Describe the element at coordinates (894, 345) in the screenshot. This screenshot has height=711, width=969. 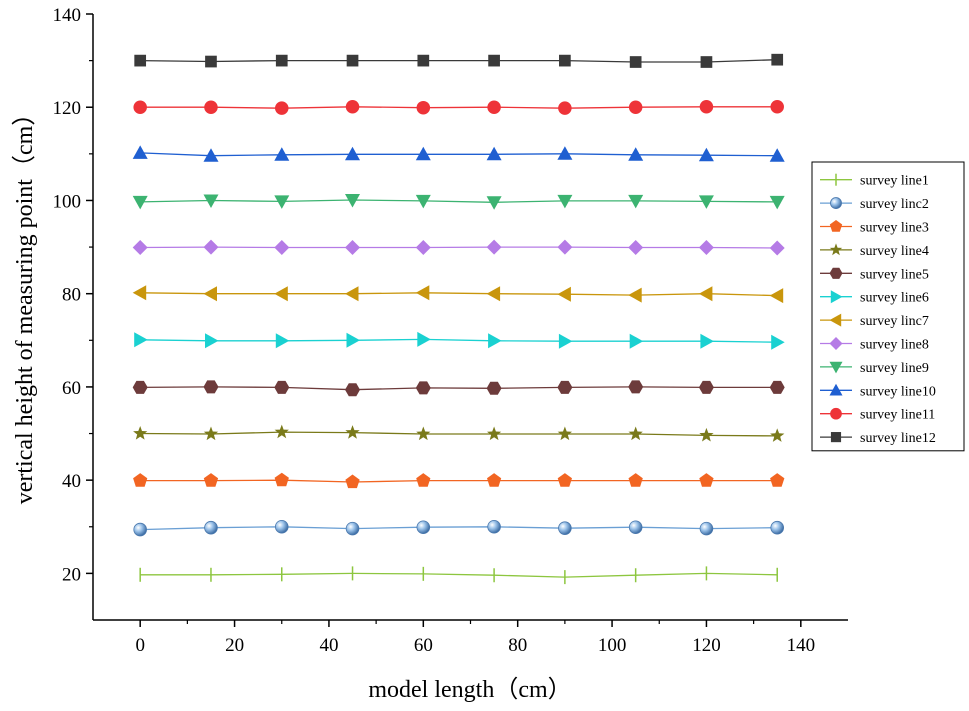
I see `legend-label: survey line8` at that location.